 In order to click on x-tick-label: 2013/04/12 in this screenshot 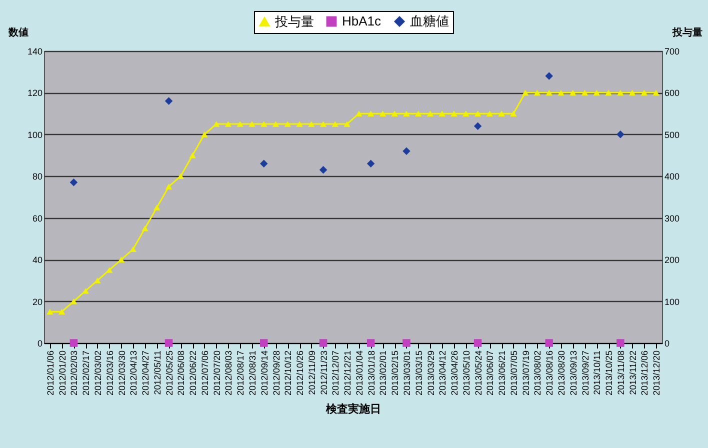, I will do `click(443, 373)`.